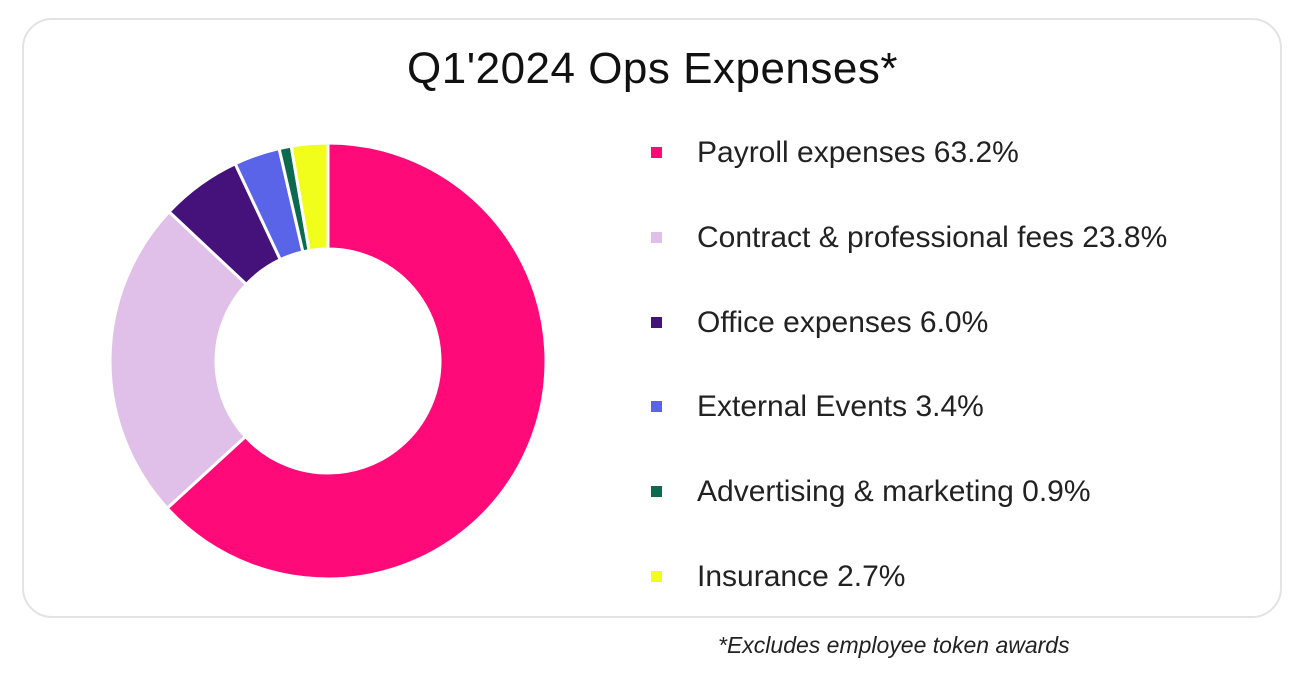 The width and height of the screenshot is (1305, 697). What do you see at coordinates (840, 407) in the screenshot?
I see `legend-label: External Events 3.4%` at bounding box center [840, 407].